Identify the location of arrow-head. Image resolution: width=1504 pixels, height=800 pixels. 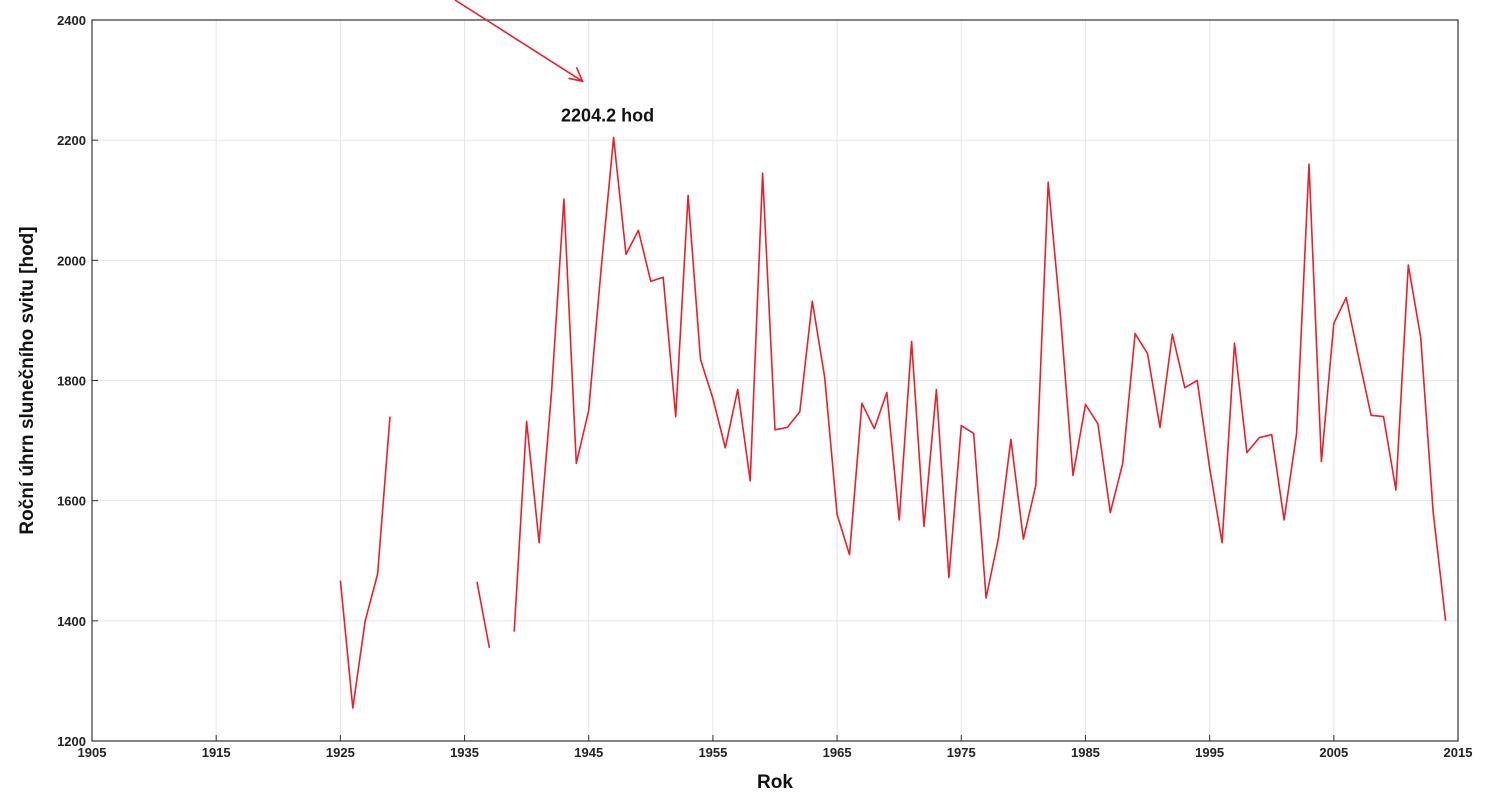
(576, 74).